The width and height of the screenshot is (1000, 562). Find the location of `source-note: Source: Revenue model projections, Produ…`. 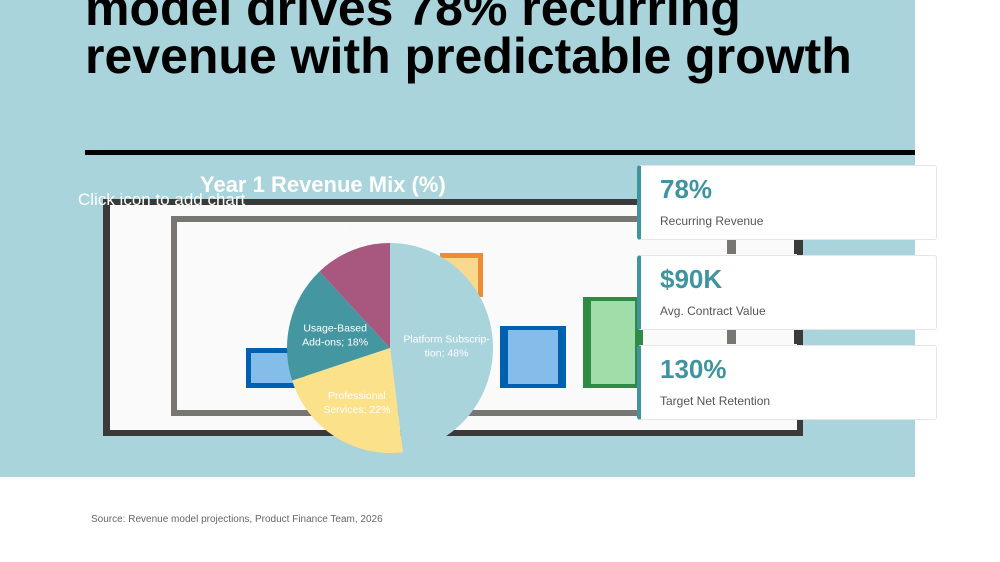

source-note: Source: Revenue model projections, Produ… is located at coordinates (237, 519).